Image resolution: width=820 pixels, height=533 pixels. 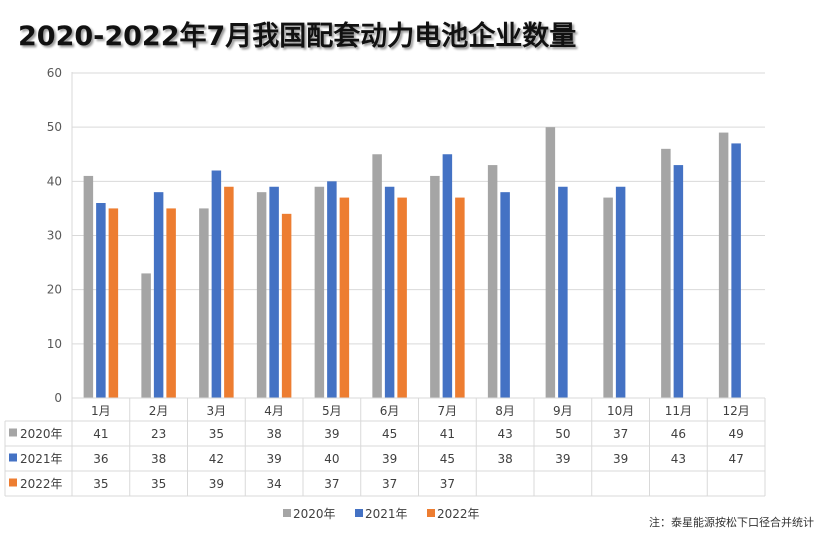 What do you see at coordinates (332, 411) in the screenshot?
I see `x-tick-label: 5月` at bounding box center [332, 411].